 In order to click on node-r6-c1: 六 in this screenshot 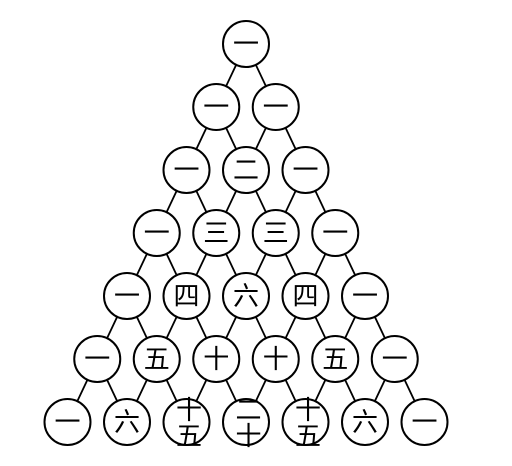, I will do `click(127, 422)`.